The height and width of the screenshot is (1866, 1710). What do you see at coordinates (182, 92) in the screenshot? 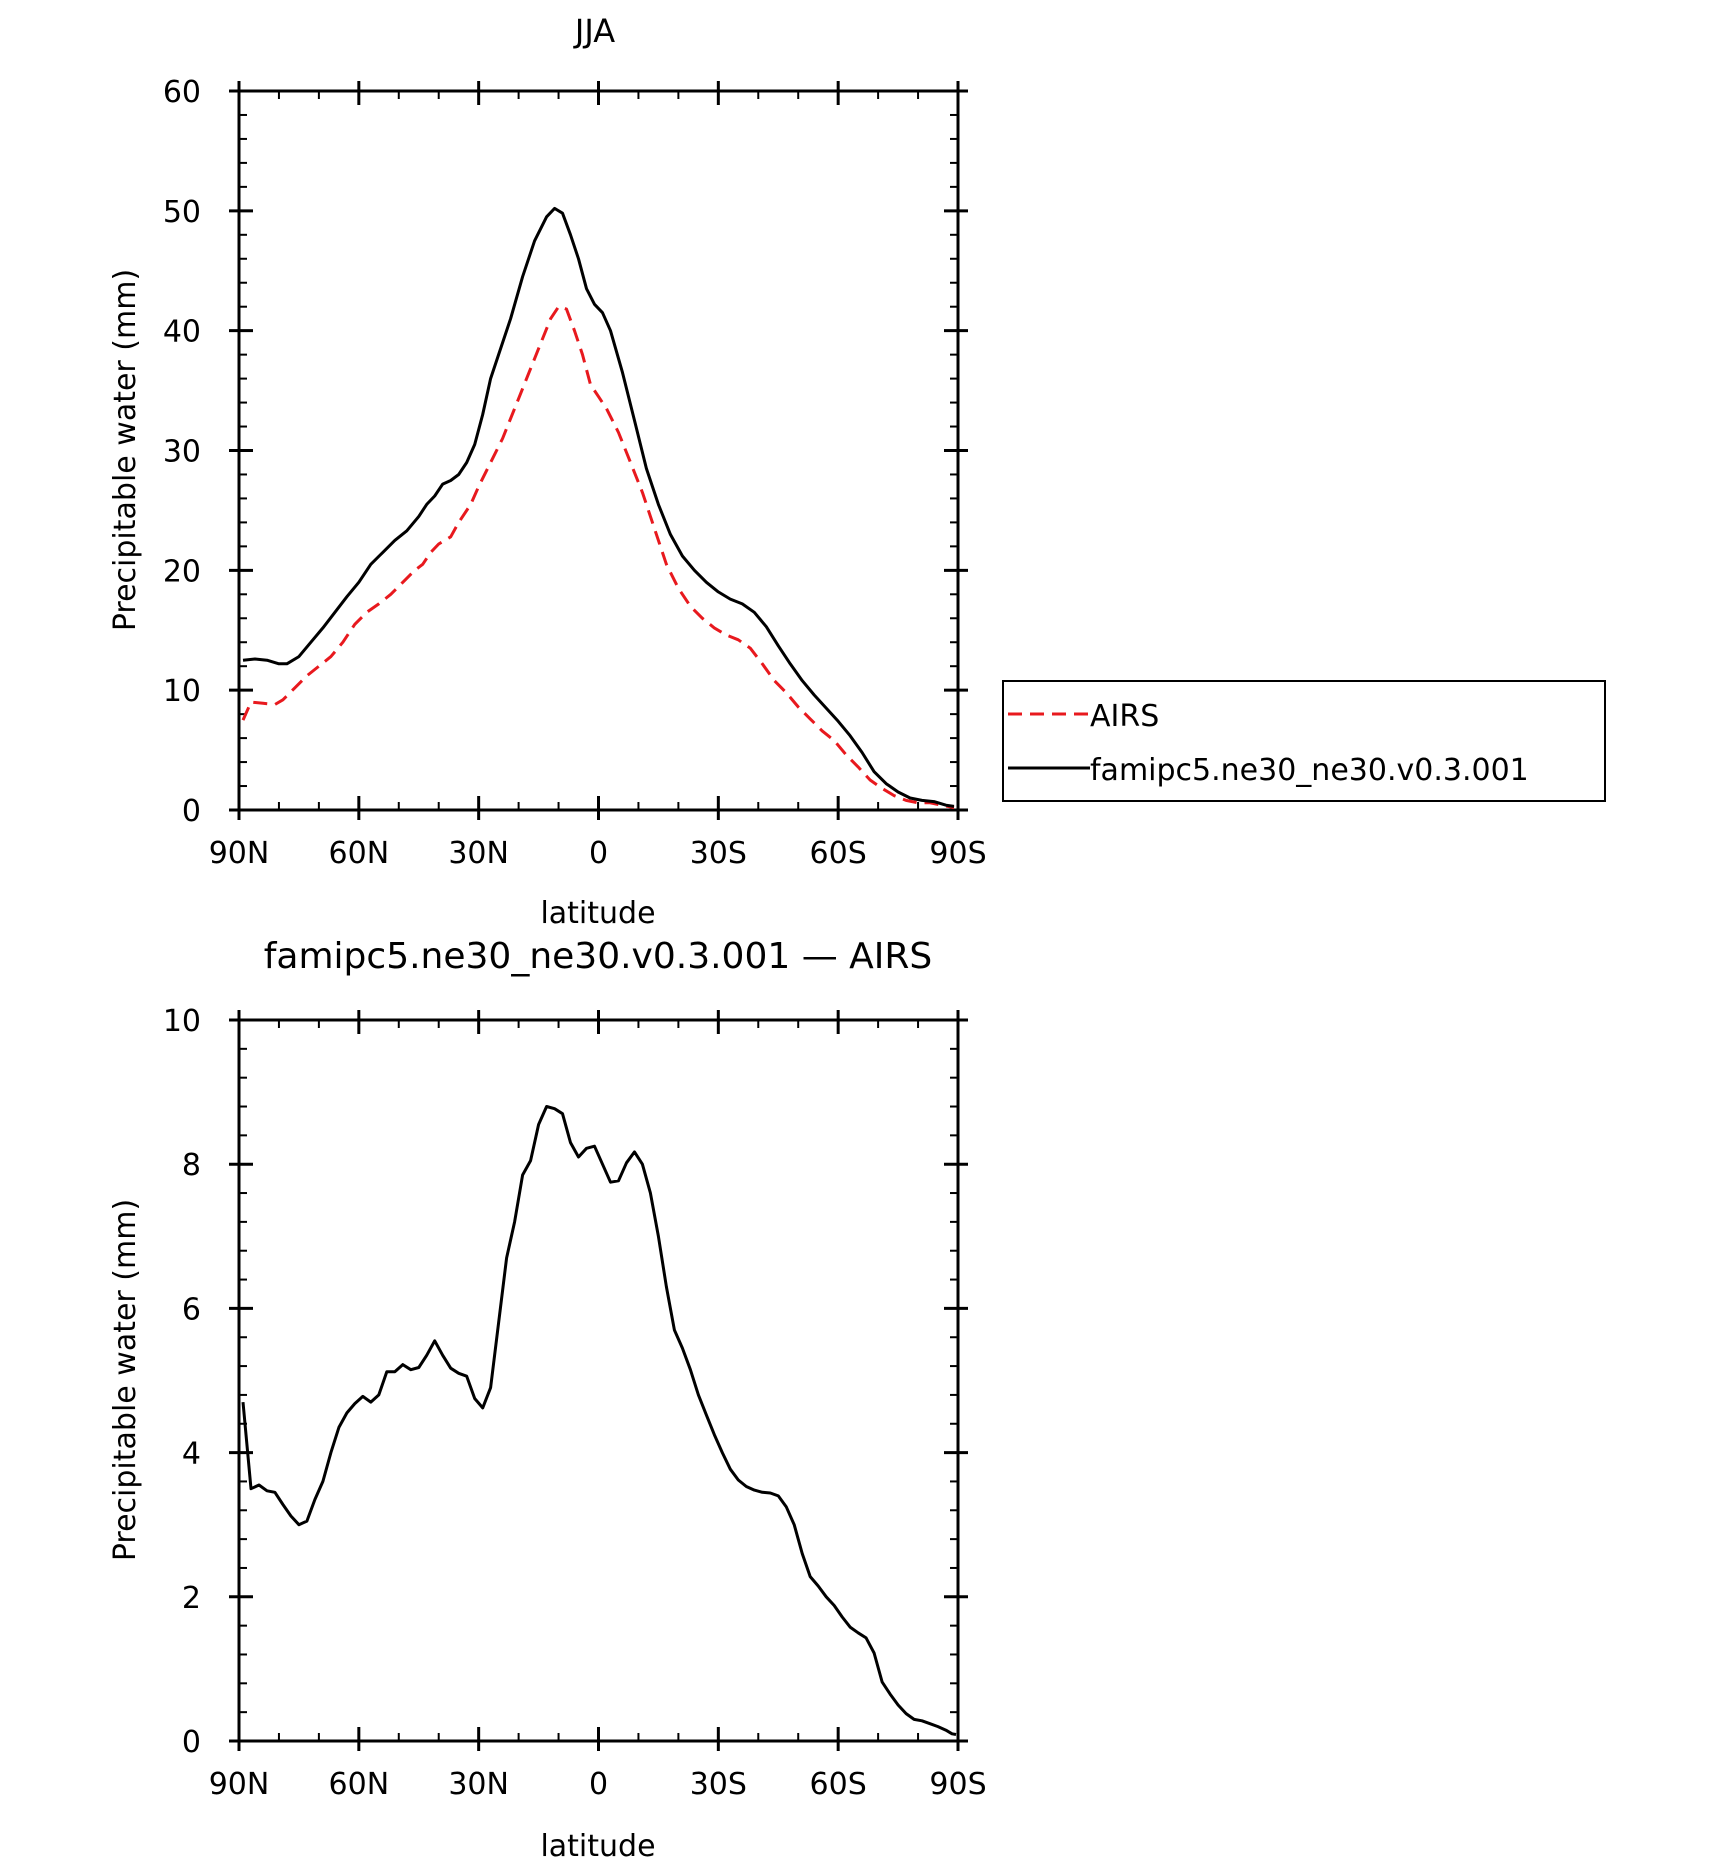
I see `p1-y-tick-label: 60` at bounding box center [182, 92].